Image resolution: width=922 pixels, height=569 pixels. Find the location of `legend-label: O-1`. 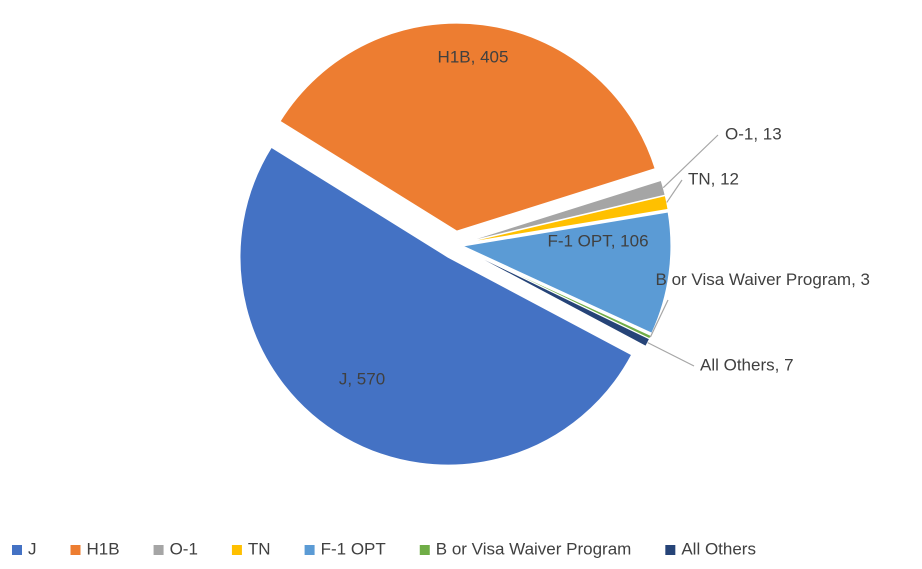

legend-label: O-1 is located at coordinates (184, 548).